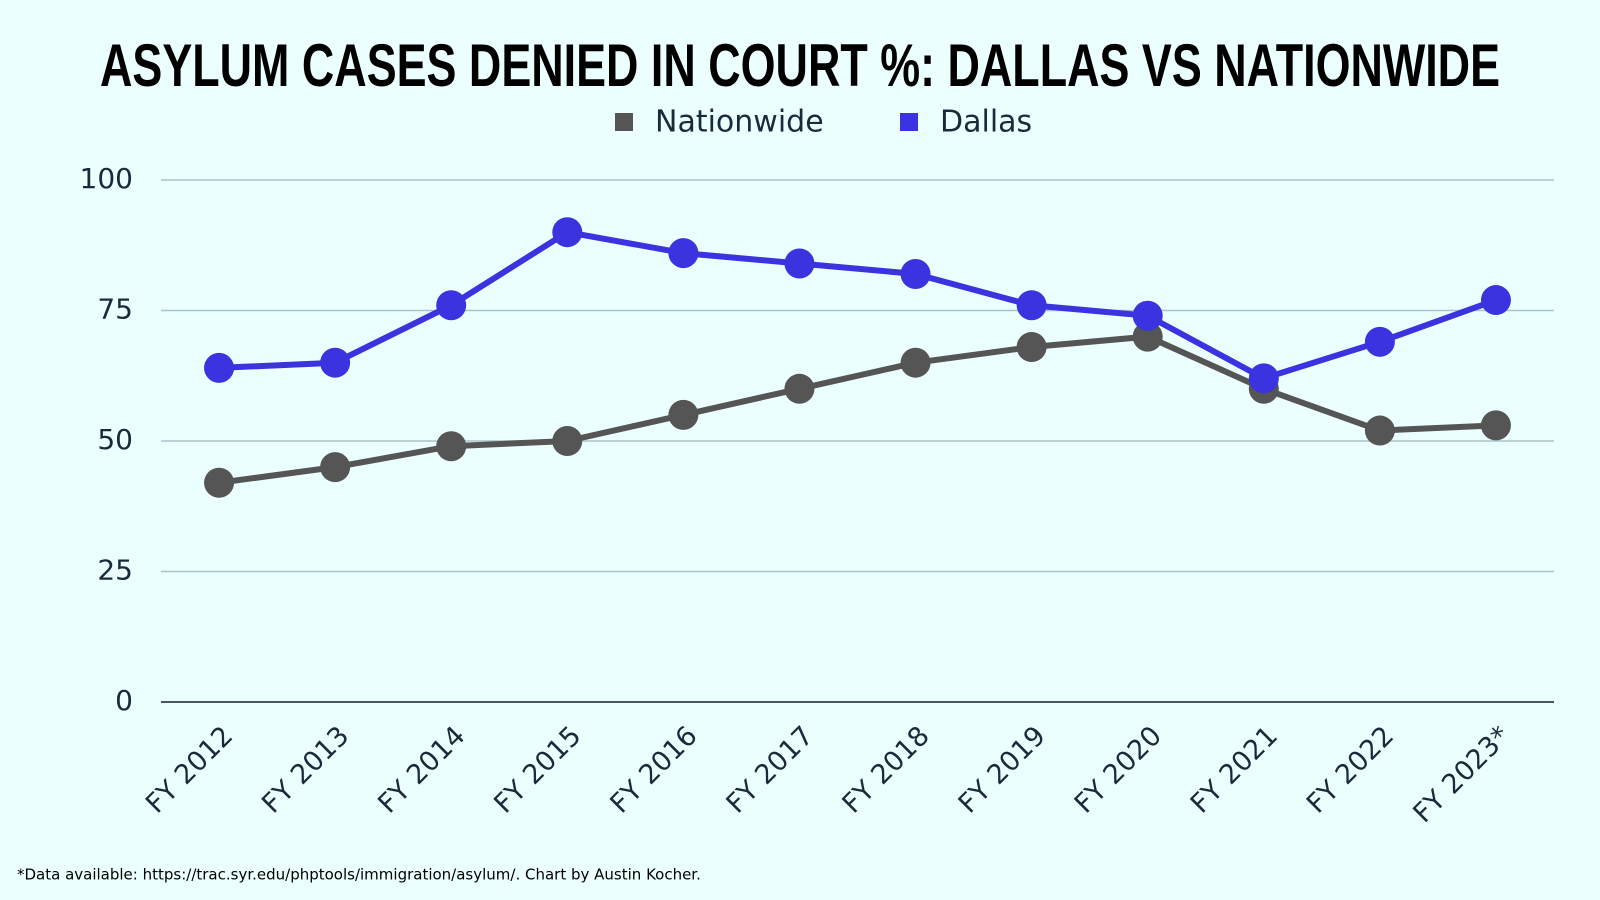 This screenshot has height=900, width=1600. What do you see at coordinates (106, 178) in the screenshot?
I see `y-tick-label: 100` at bounding box center [106, 178].